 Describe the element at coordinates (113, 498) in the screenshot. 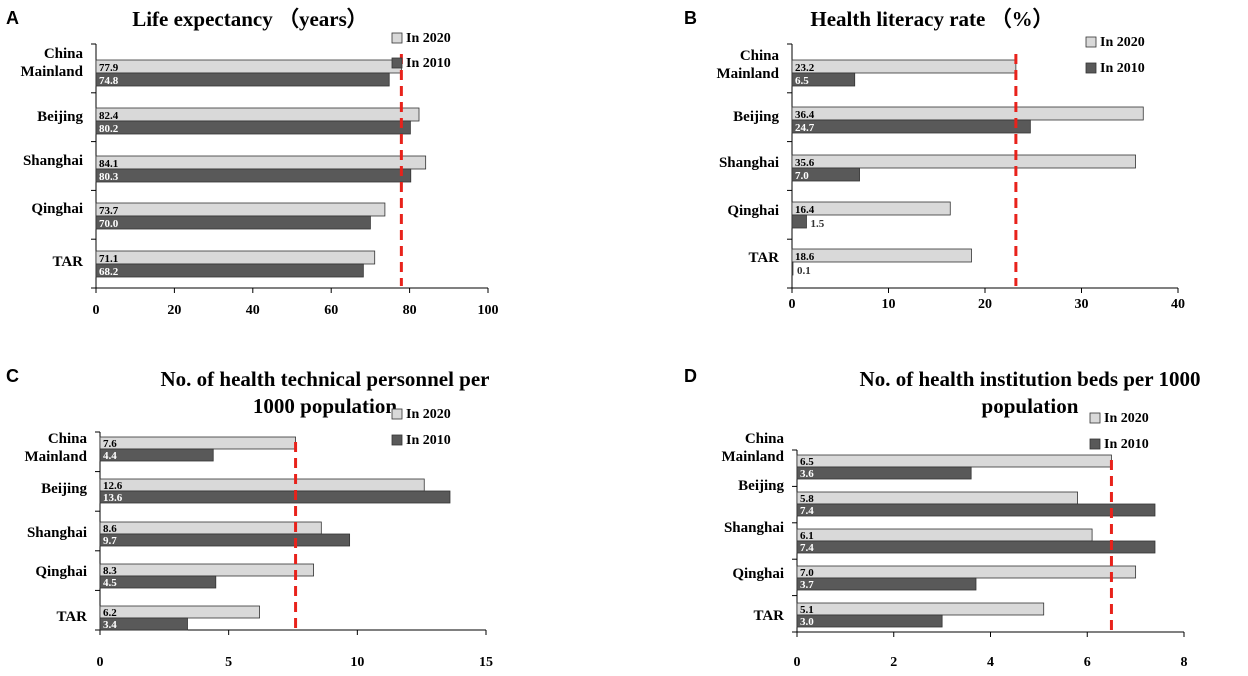

I see `data-label-2010: 13.6` at that location.